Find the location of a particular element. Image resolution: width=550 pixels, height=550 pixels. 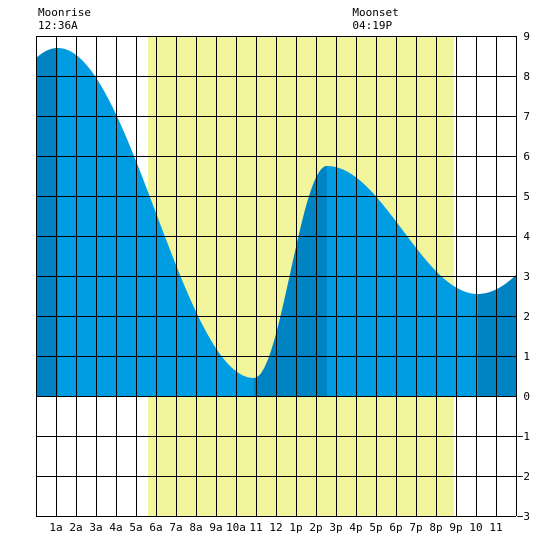

y-tick-label-10: 7 is located at coordinates (526, 116).